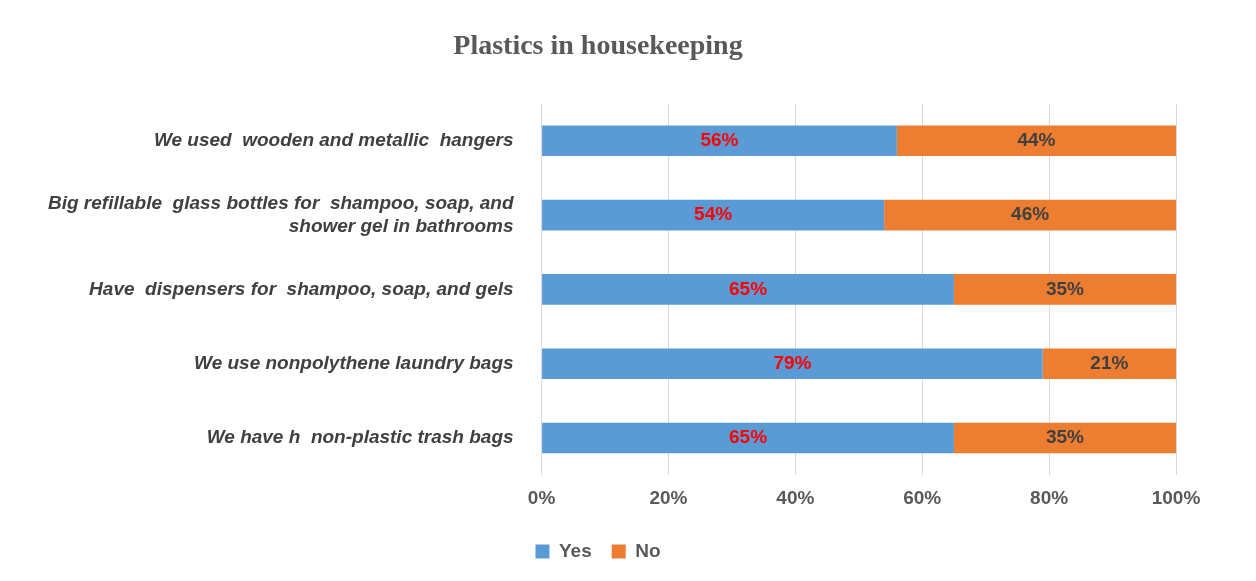 The image size is (1256, 581). Describe the element at coordinates (333, 139) in the screenshot. I see `y-tick-label: We used wooden and metallic hangers` at that location.